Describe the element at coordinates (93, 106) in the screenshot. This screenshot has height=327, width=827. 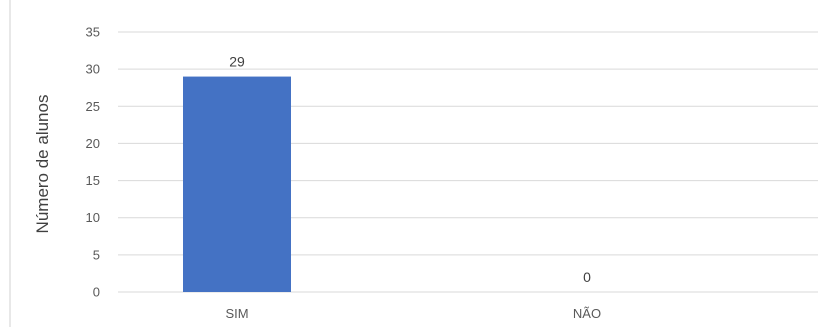
I see `y-tick-label: 25` at that location.